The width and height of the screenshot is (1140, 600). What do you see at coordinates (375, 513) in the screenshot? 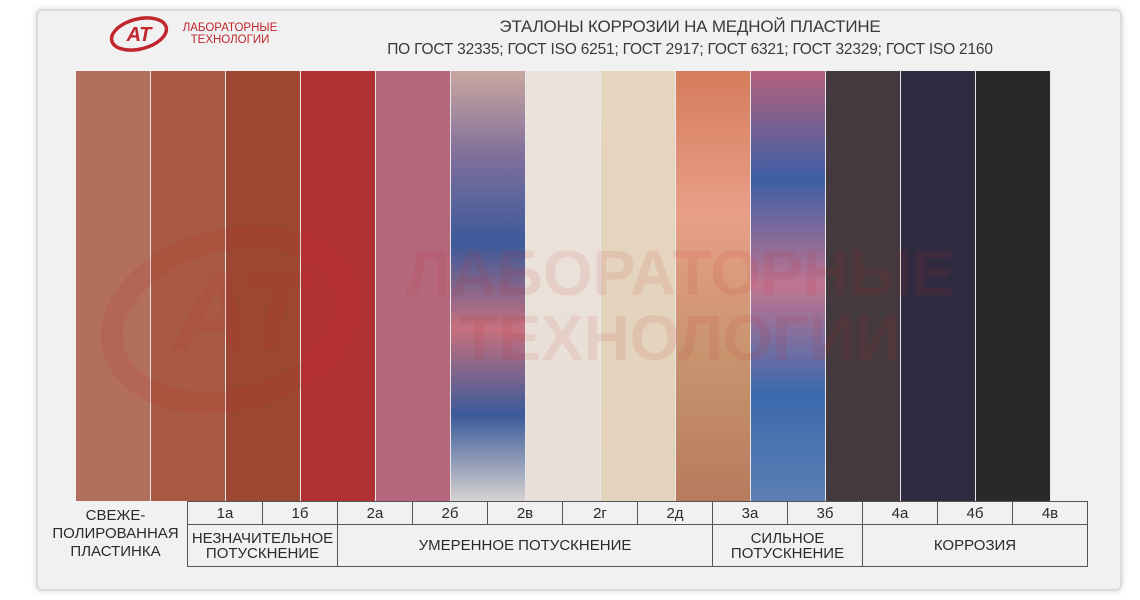
I see `strip-label-2a: 2а` at bounding box center [375, 513].